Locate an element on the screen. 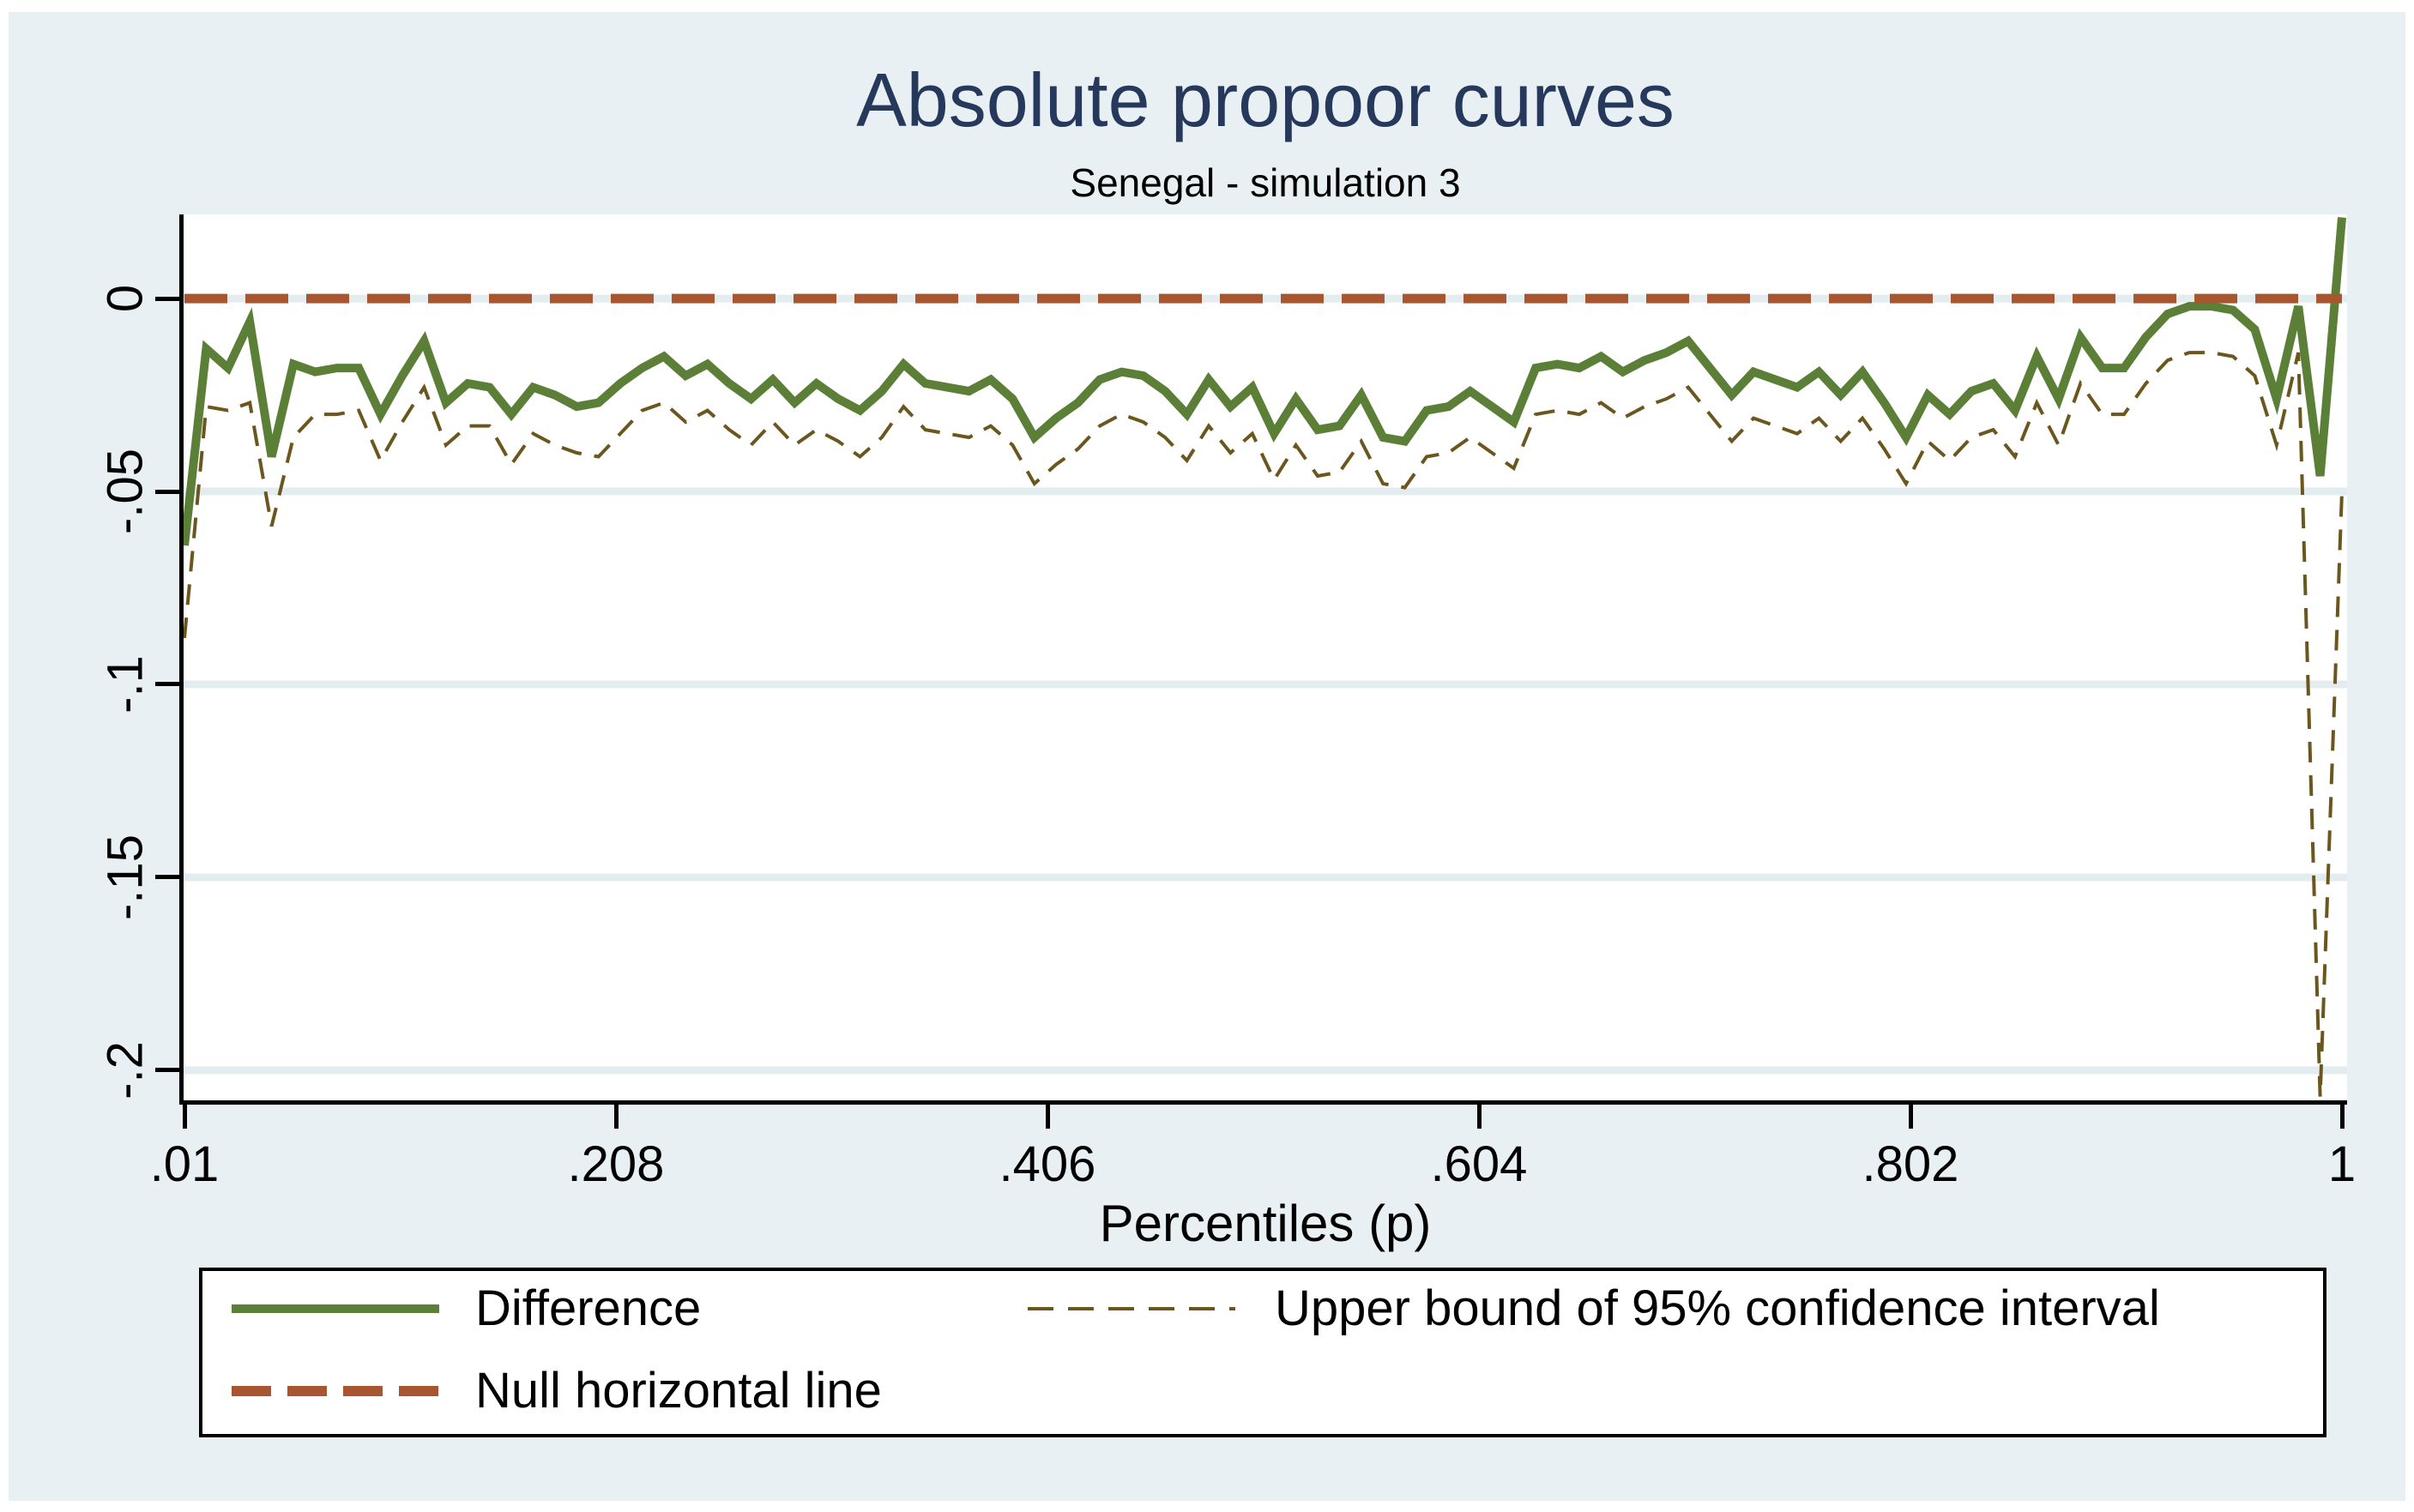 This screenshot has height=1512, width=2414. y-axis-line is located at coordinates (182, 659).